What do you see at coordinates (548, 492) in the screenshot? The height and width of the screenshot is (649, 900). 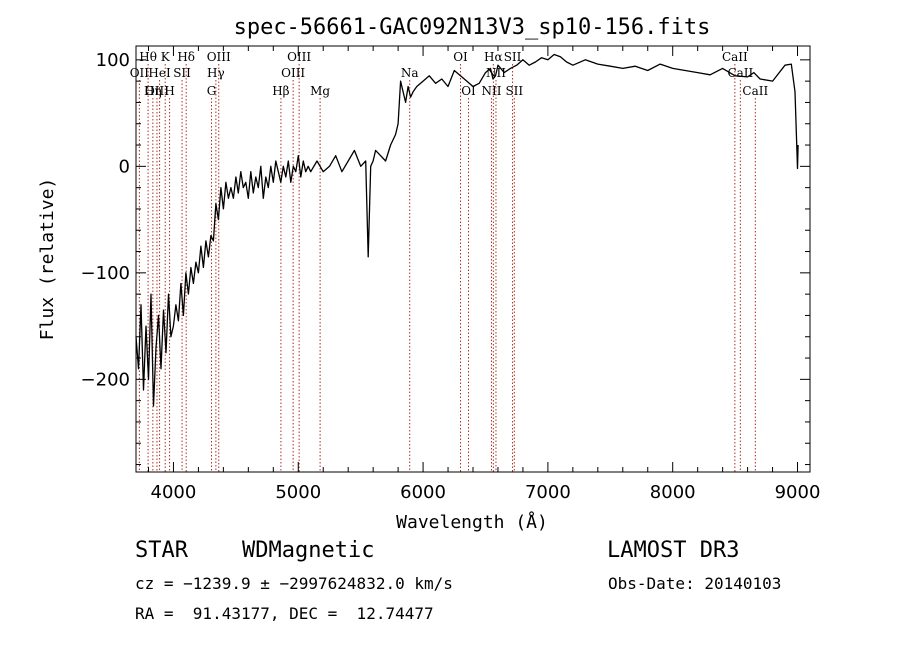 I see `x-tick-label: 7000` at bounding box center [548, 492].